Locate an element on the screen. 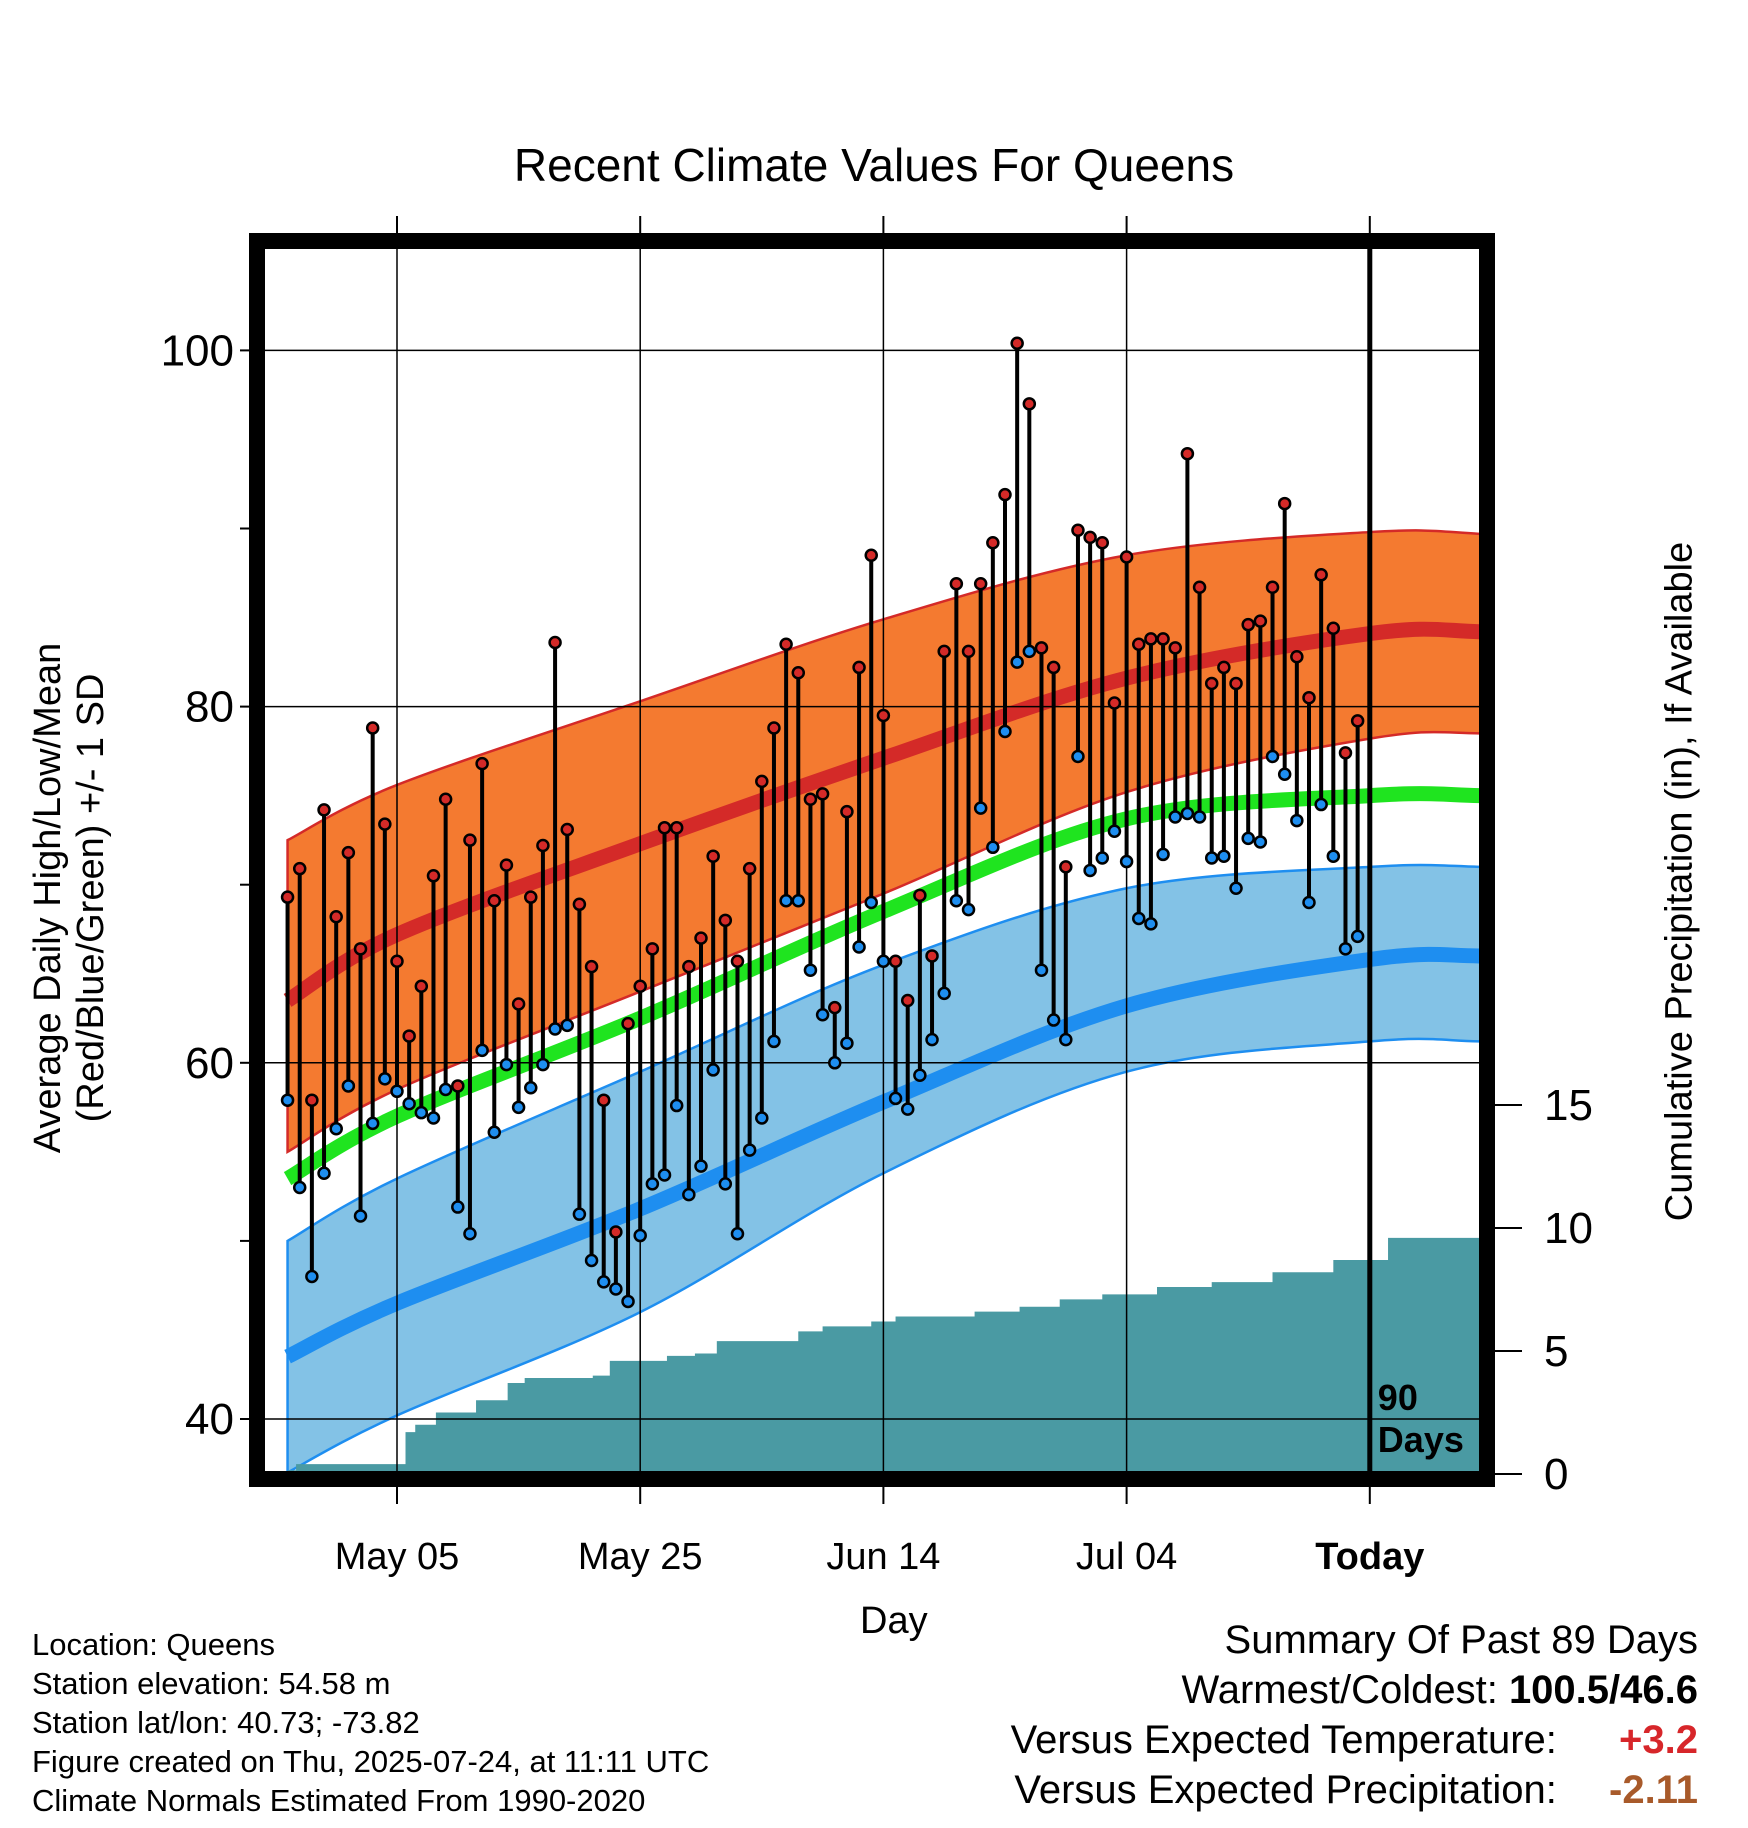  y-tick-label: 40 is located at coordinates (209, 1419).